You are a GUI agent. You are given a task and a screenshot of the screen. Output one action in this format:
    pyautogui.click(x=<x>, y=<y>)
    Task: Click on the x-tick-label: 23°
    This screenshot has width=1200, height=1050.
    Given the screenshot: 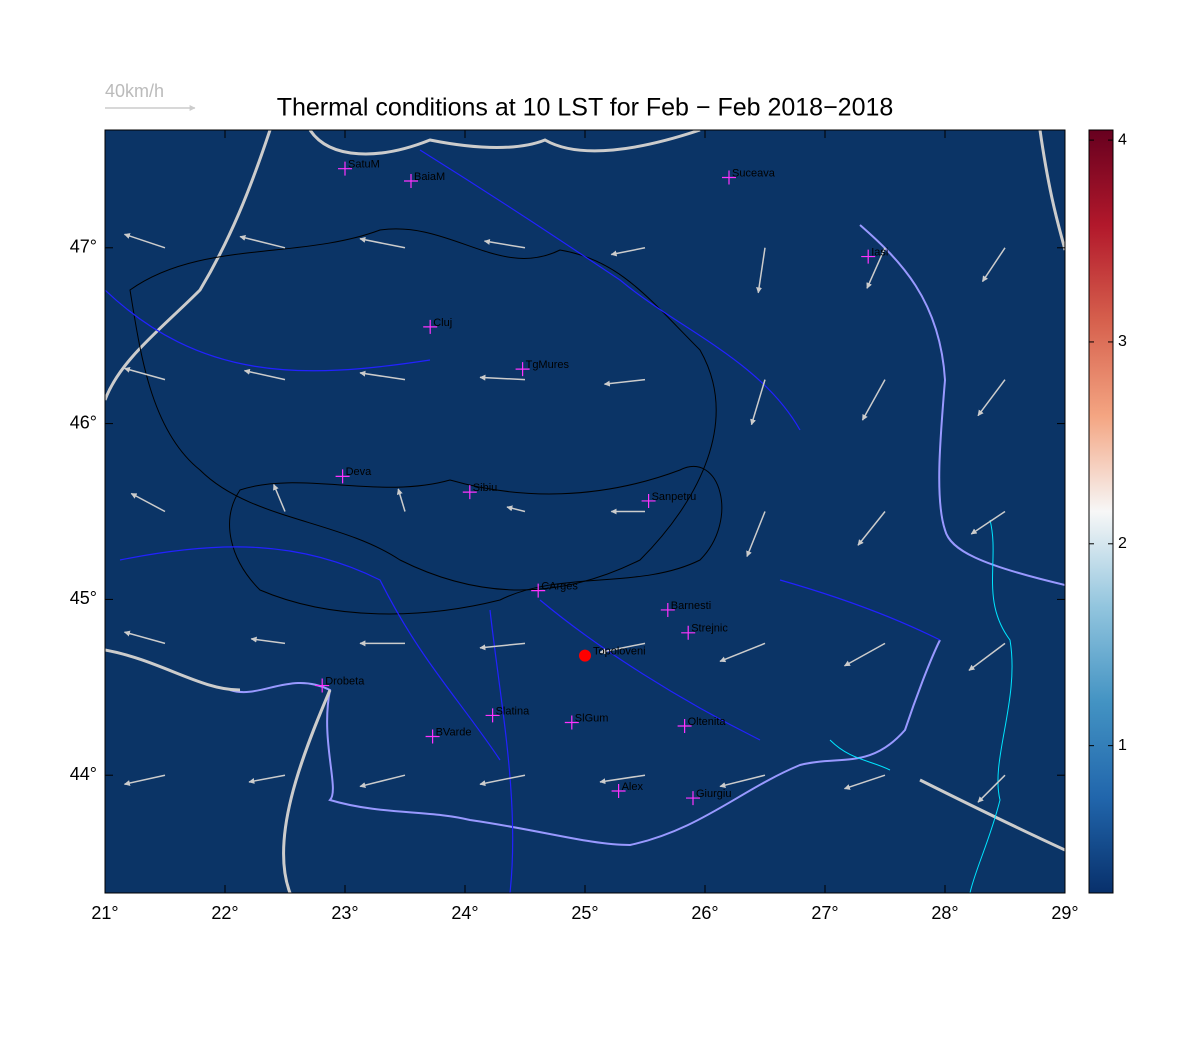 What is the action you would take?
    pyautogui.click(x=344, y=913)
    